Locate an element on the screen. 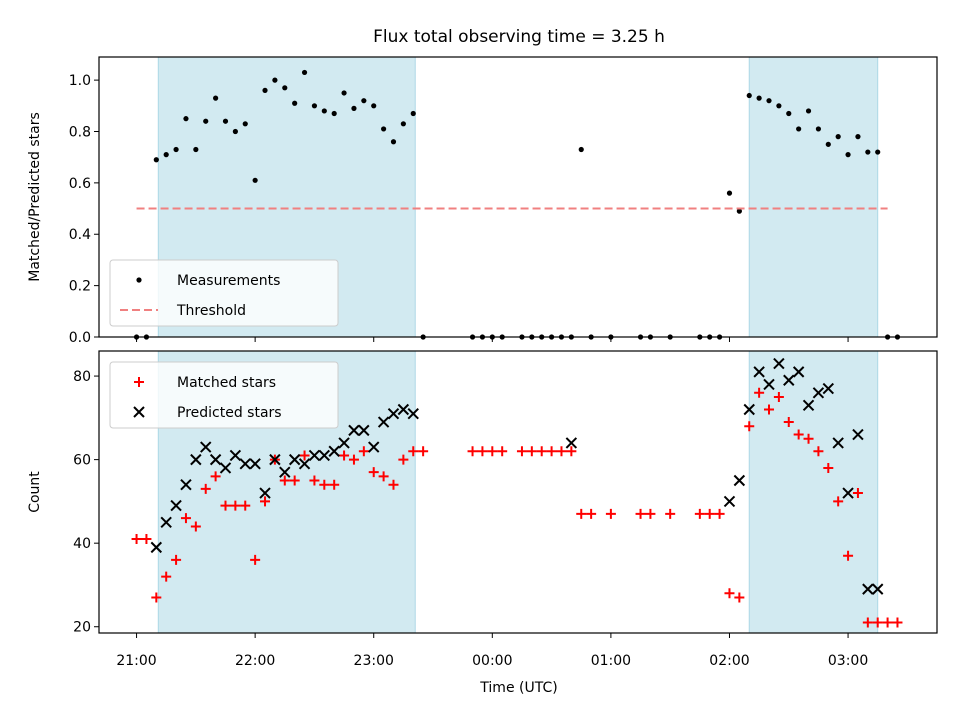 The image size is (960, 720). x-tick-label: 00:00 is located at coordinates (492, 661).